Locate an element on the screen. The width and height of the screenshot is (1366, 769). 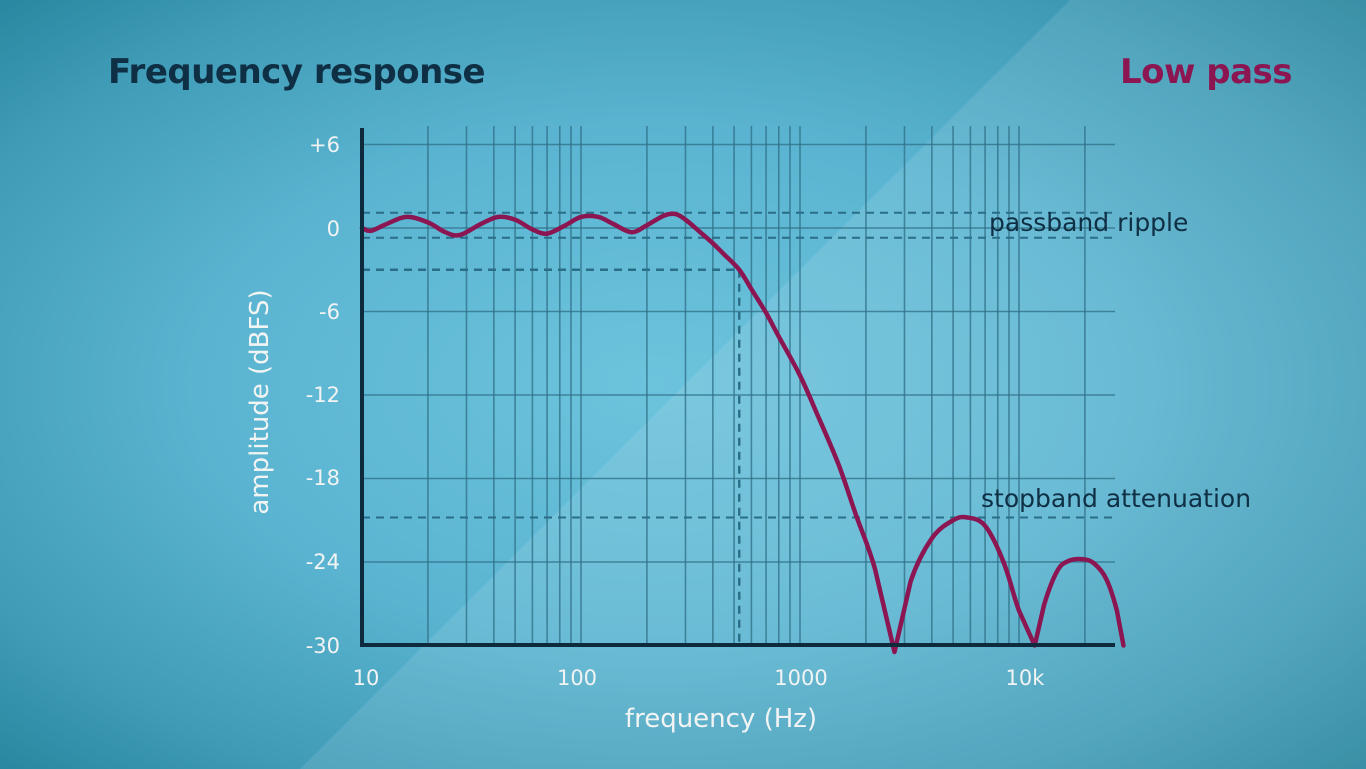
y-tick-label: +6 is located at coordinates (324, 145).